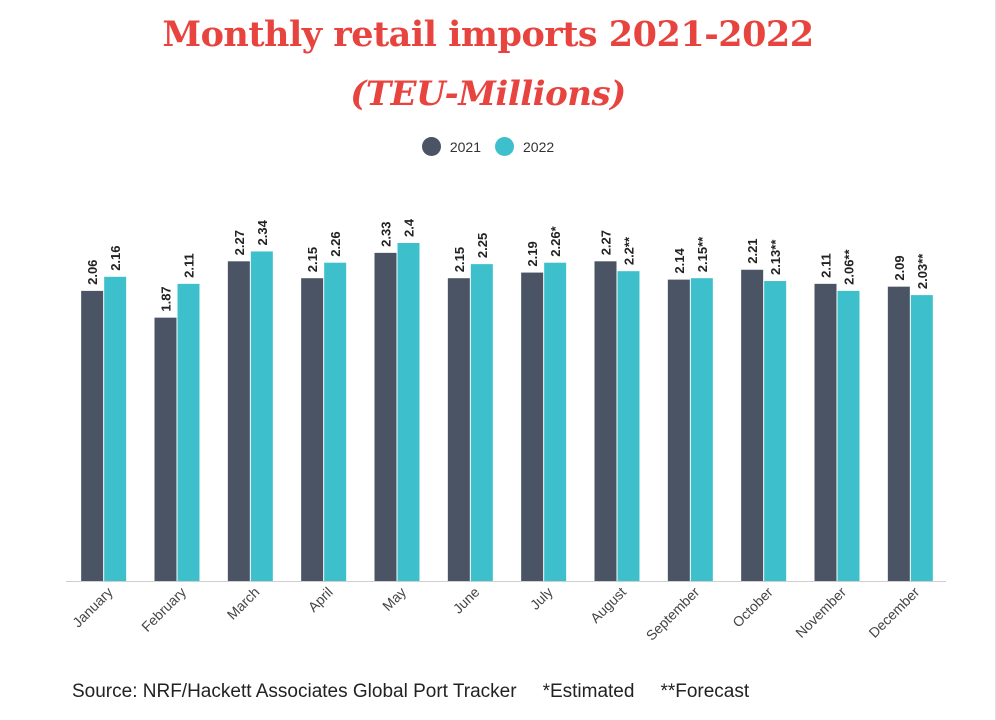 This screenshot has height=720, width=996. I want to click on data-label-2021-december: 2.09, so click(899, 267).